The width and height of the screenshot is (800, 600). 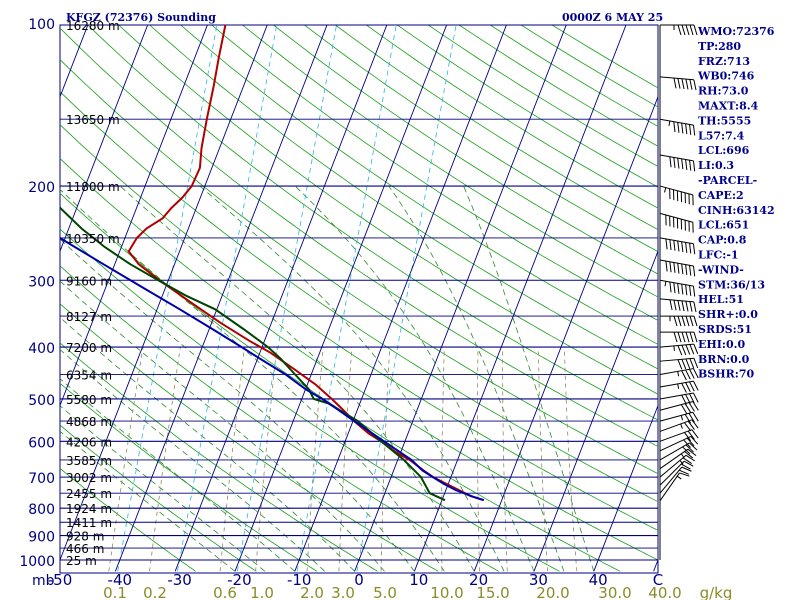 What do you see at coordinates (343, 592) in the screenshot?
I see `mixing-ratio-label: 3.0` at bounding box center [343, 592].